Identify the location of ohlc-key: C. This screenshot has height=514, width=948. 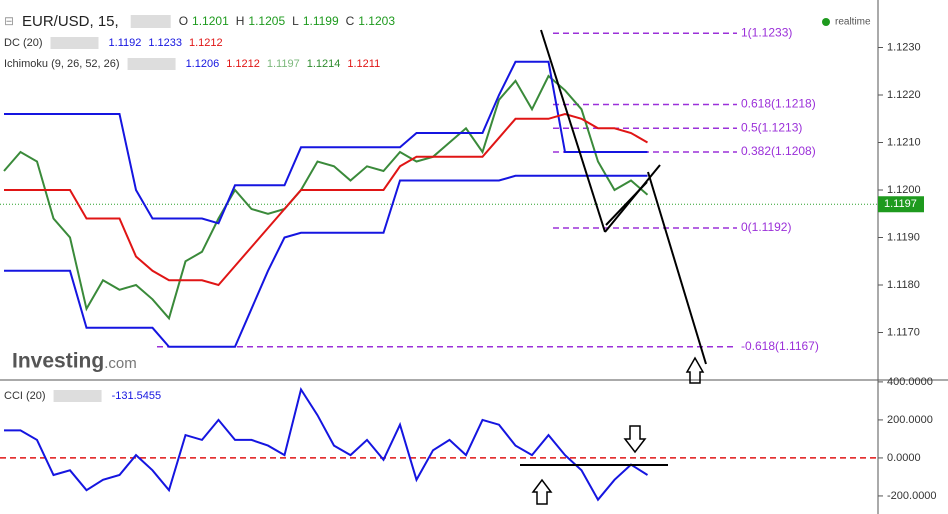
(350, 21).